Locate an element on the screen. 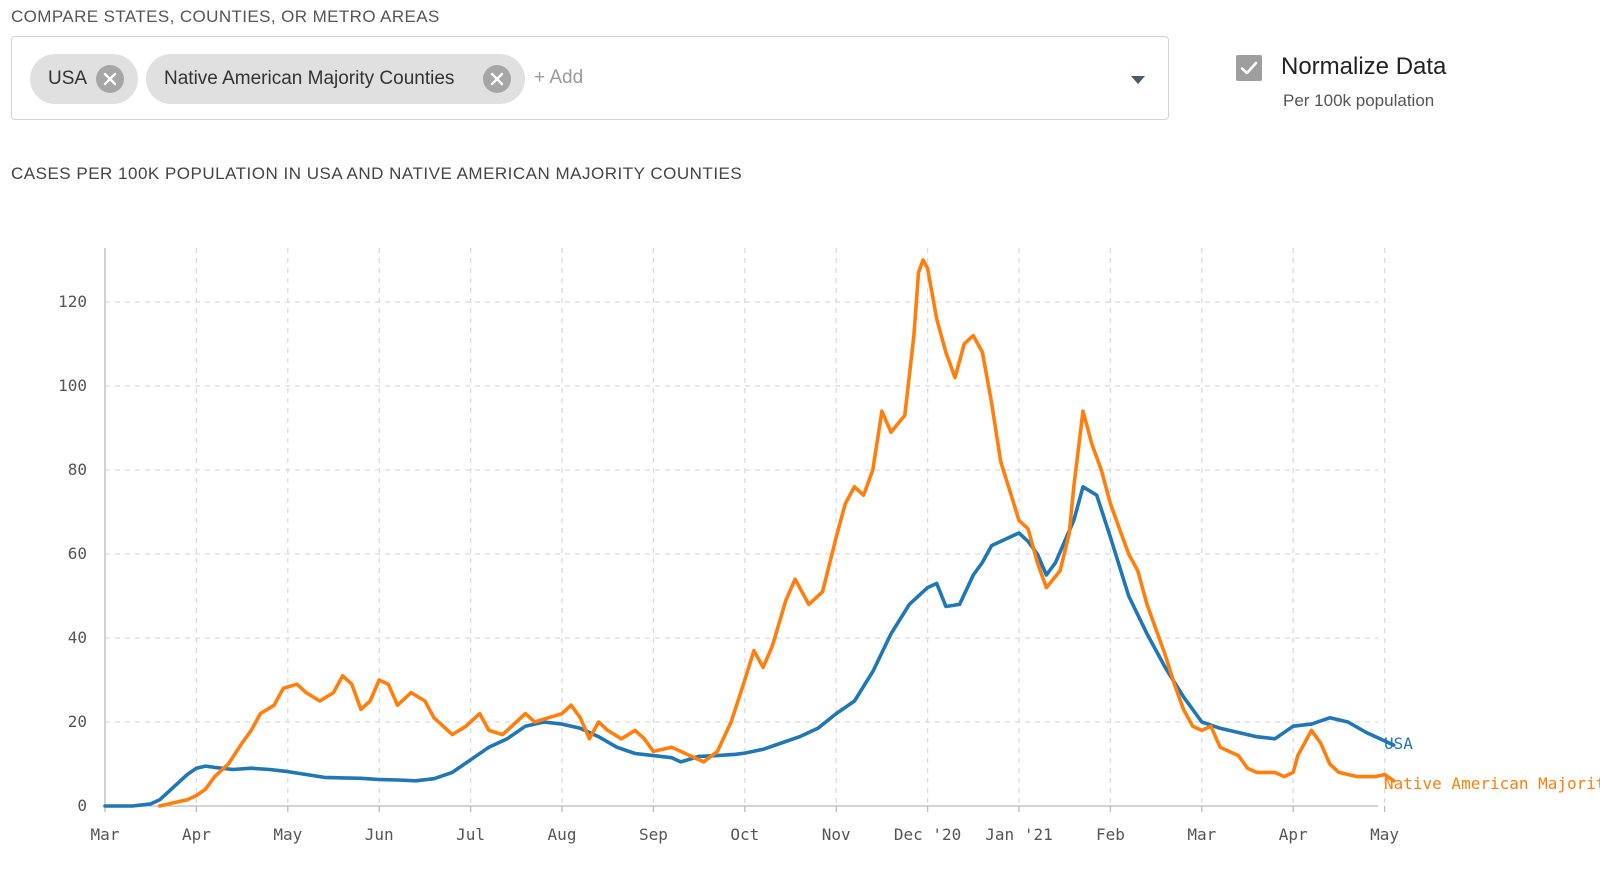  x-tick-label: Sep is located at coordinates (653, 834).